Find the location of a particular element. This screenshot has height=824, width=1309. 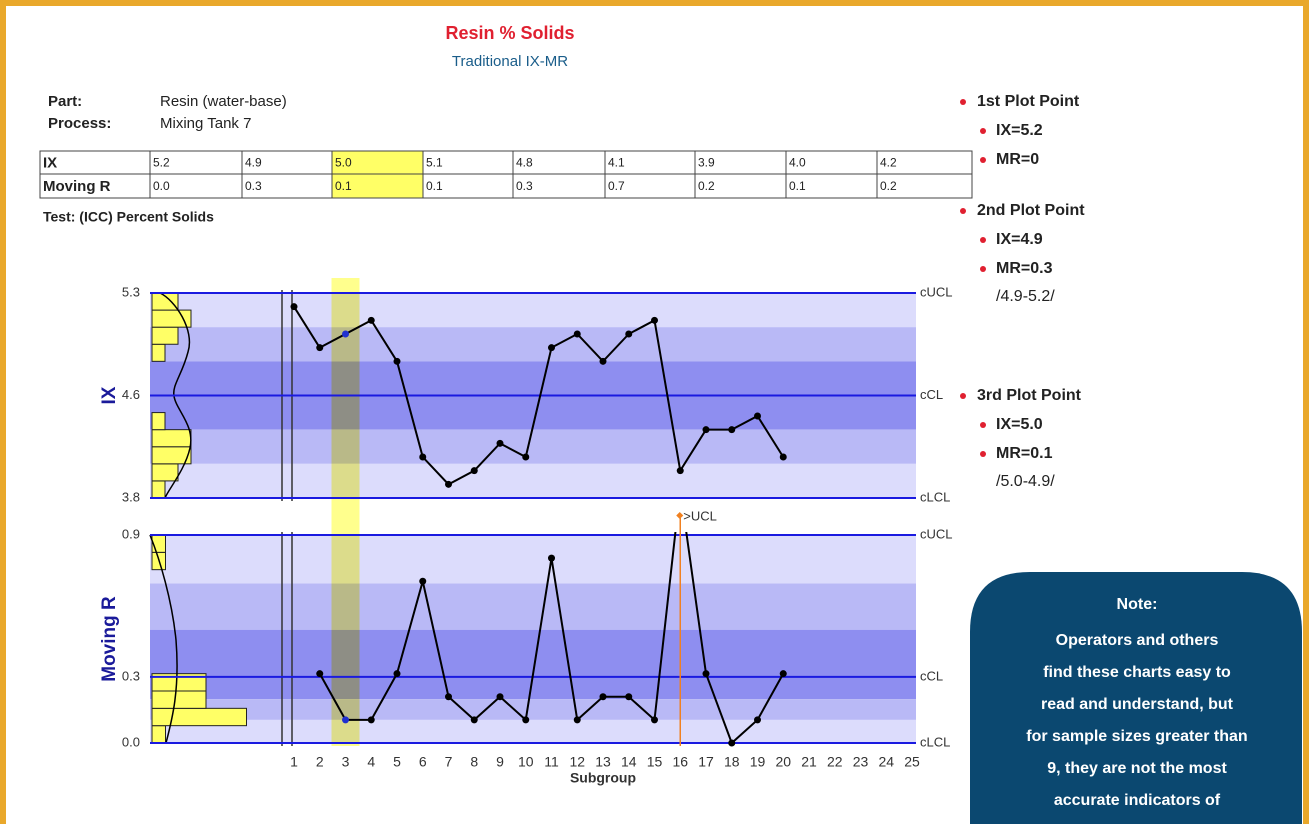

table-value: 4.2 is located at coordinates (888, 163).